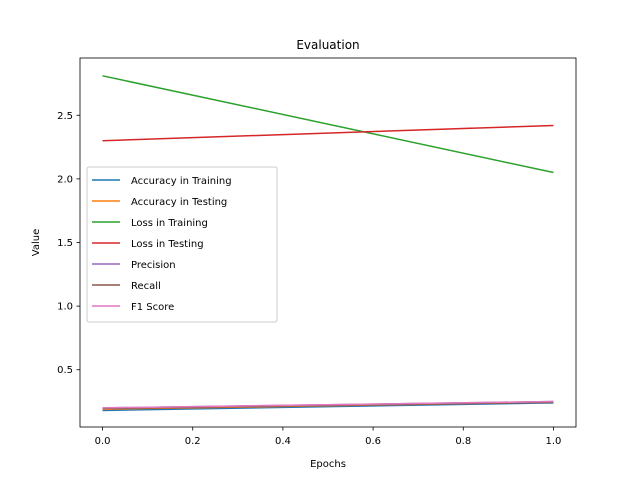  Describe the element at coordinates (65, 307) in the screenshot. I see `y-tick-label: 1.0` at that location.